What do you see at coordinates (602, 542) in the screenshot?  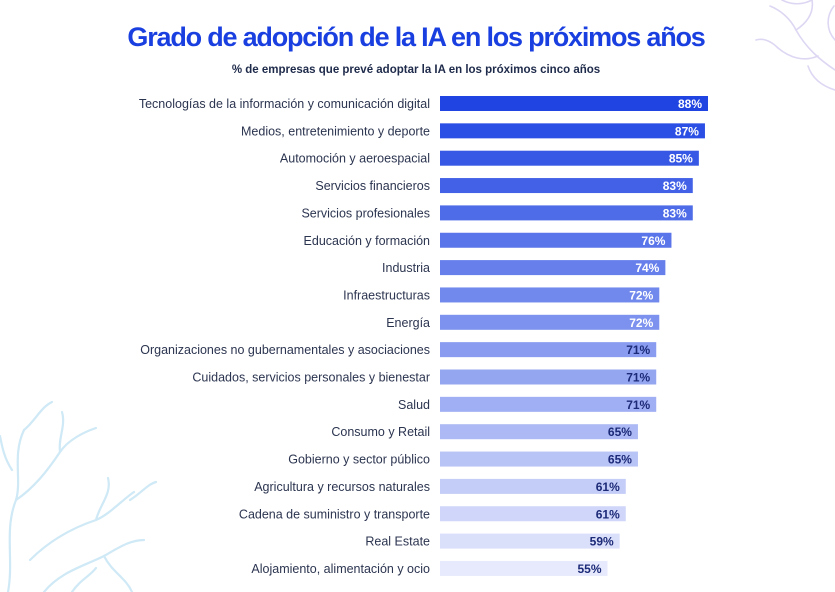 I see `value-label: 59%` at bounding box center [602, 542].